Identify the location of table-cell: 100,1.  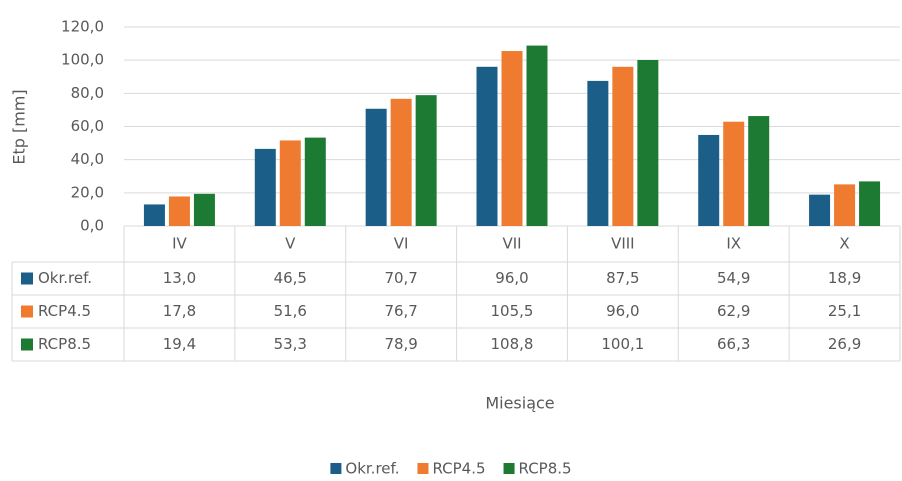
(622, 344).